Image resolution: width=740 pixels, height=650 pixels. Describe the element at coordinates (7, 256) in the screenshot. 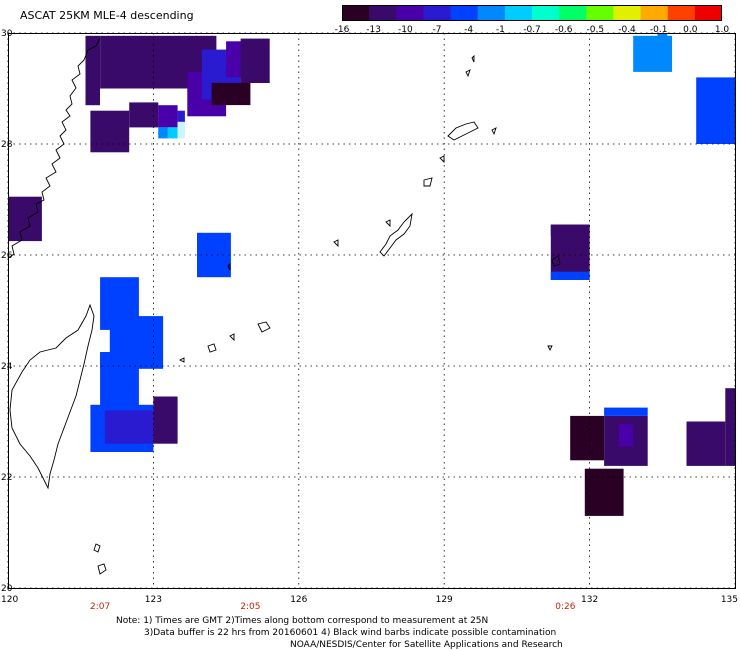

I see `latitude-label: 26` at that location.